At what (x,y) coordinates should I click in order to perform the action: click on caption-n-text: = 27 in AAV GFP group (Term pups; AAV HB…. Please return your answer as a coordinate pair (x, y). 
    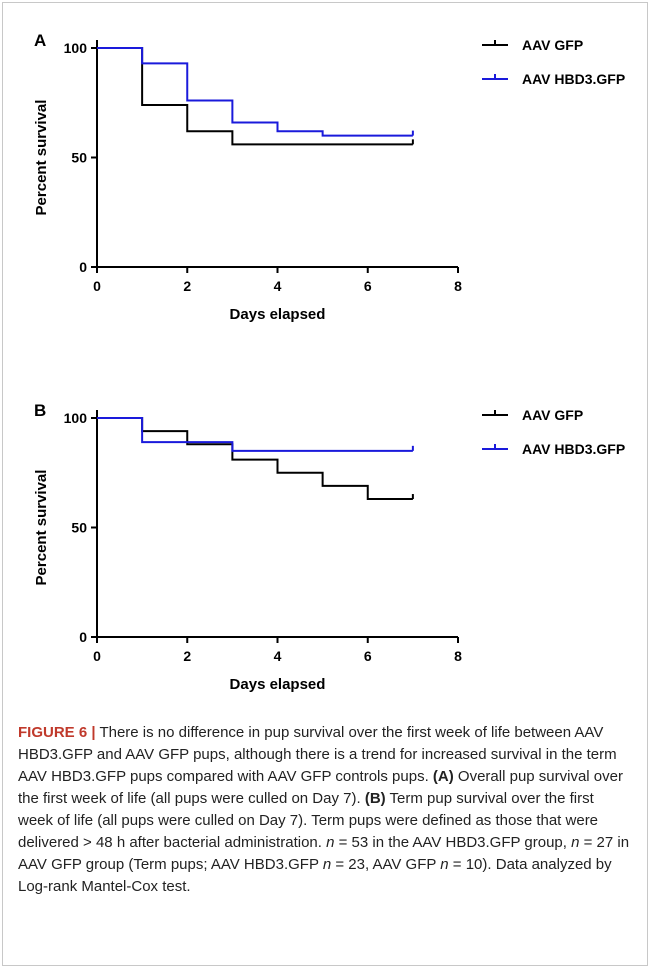
    Looking at the image, I should click on (324, 853).